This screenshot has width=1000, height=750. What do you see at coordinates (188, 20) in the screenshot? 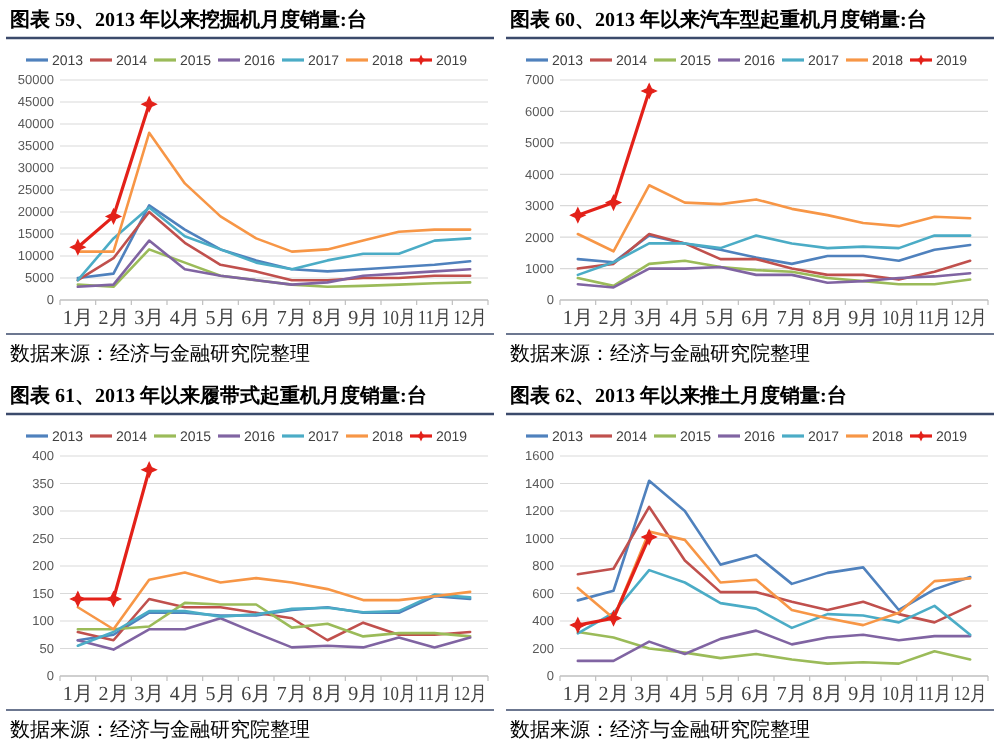
I see `chart-title: 图表 59、2013 年以来挖掘机月度销量:台` at bounding box center [188, 20].